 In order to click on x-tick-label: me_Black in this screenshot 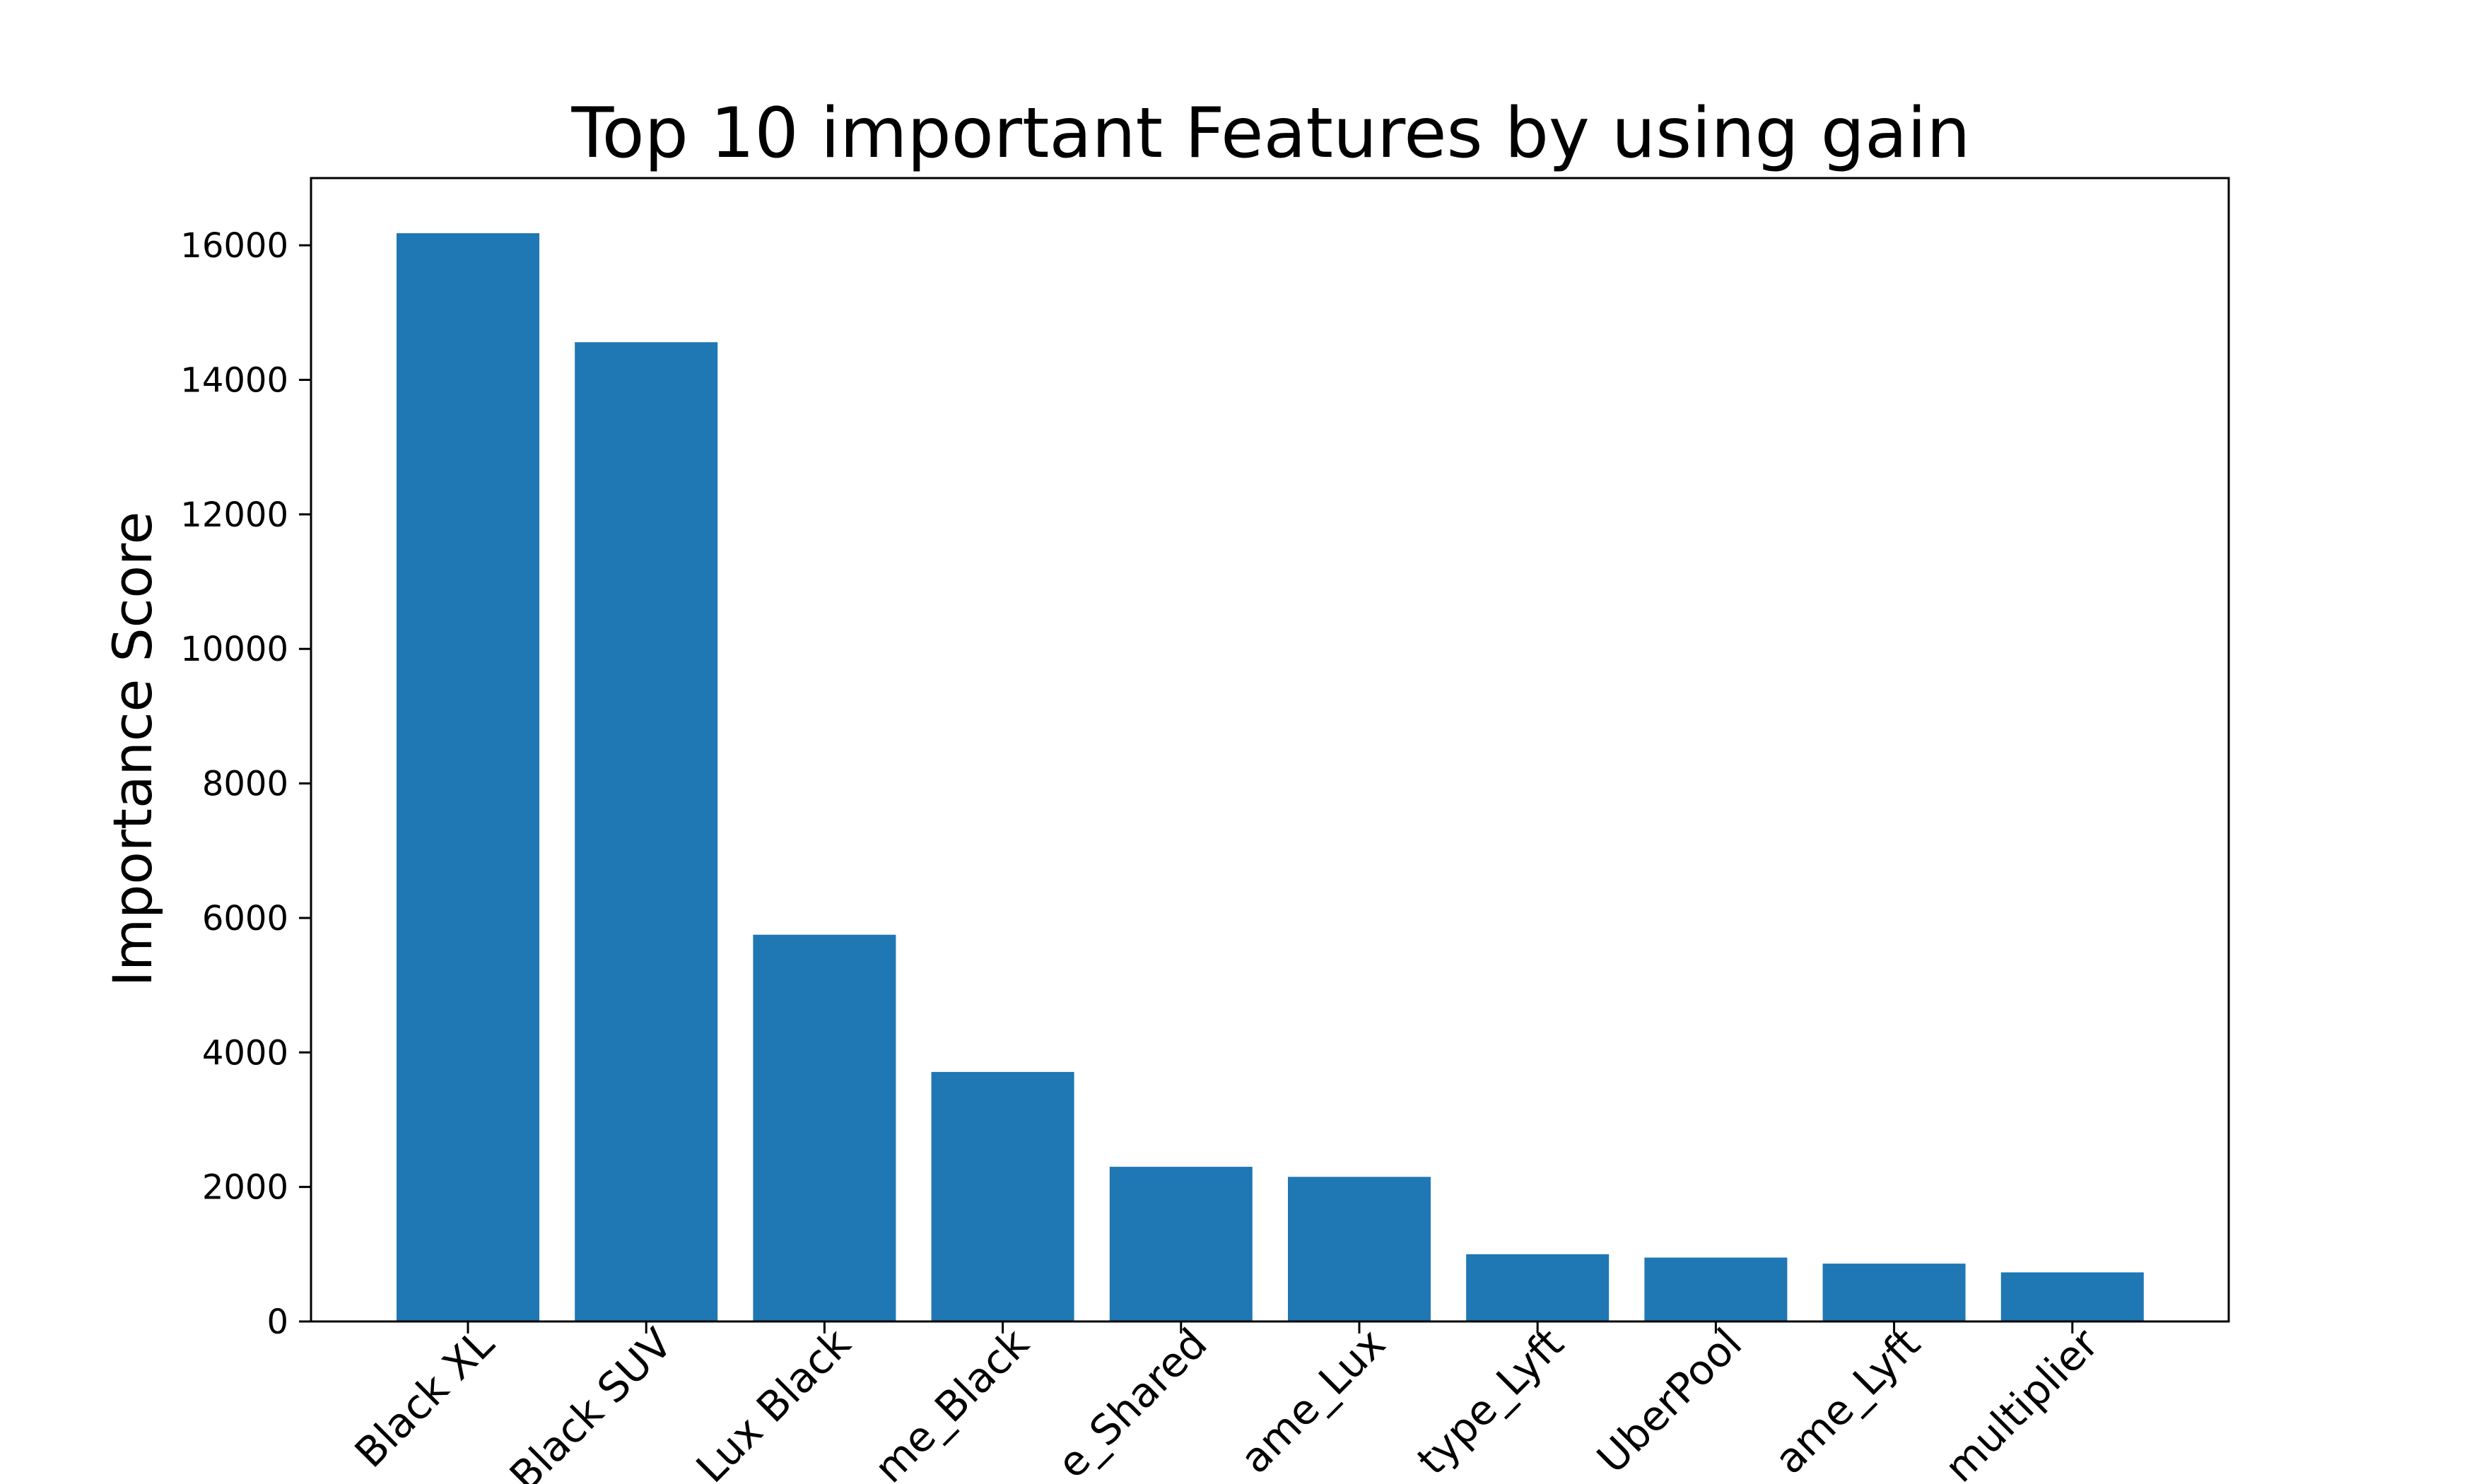, I will do `click(951, 1401)`.